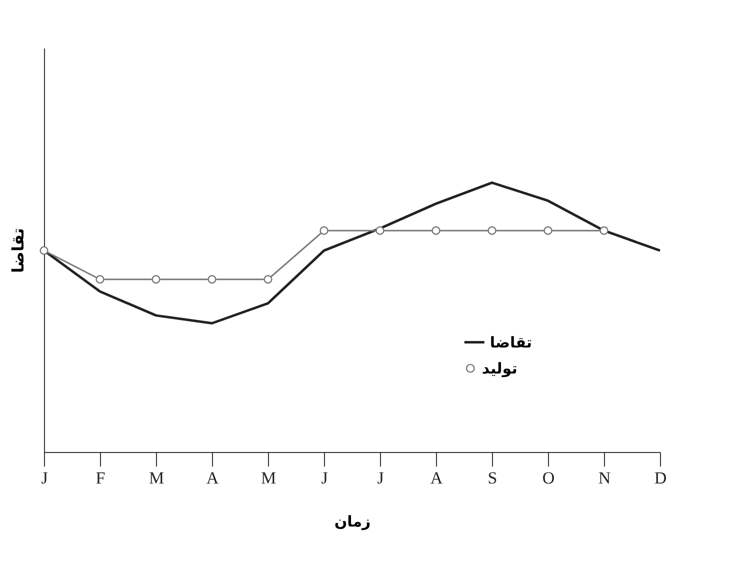 The width and height of the screenshot is (750, 575). What do you see at coordinates (352, 521) in the screenshot?
I see `x-axis-title: زمان` at bounding box center [352, 521].